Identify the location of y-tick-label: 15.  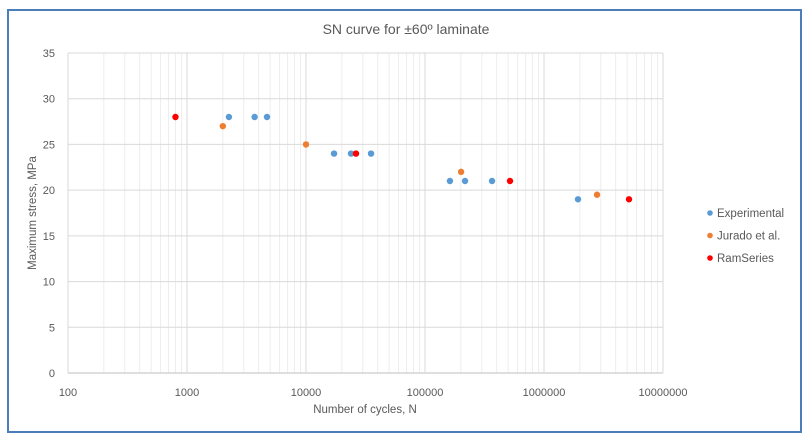
(49, 237).